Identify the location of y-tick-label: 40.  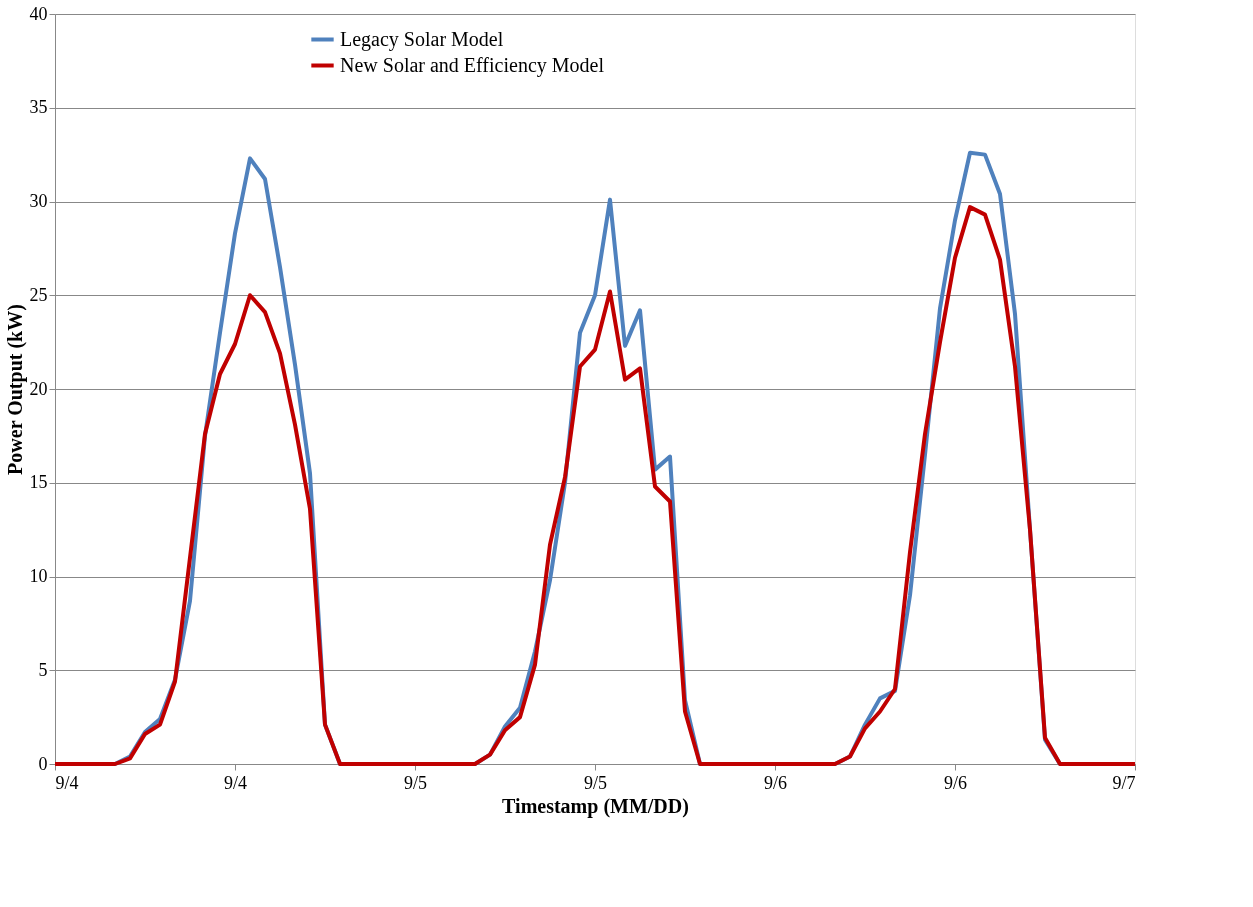
(38, 13).